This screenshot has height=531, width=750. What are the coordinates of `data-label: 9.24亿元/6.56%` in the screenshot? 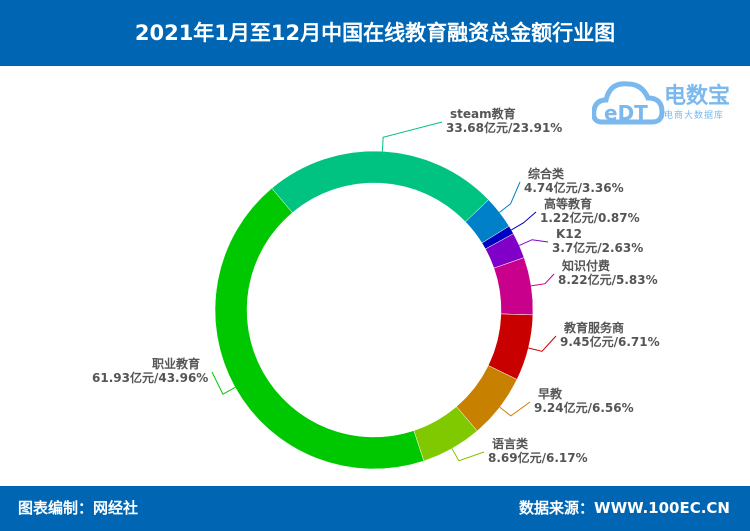 It's located at (584, 407).